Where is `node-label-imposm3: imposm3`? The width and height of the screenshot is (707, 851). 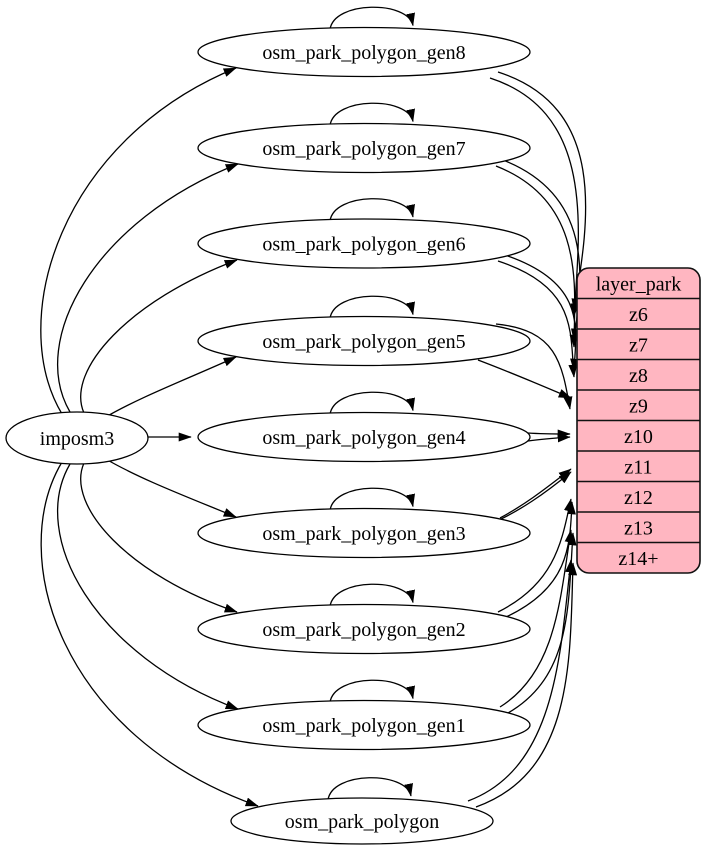
node-label-imposm3: imposm3 is located at coordinates (77, 439).